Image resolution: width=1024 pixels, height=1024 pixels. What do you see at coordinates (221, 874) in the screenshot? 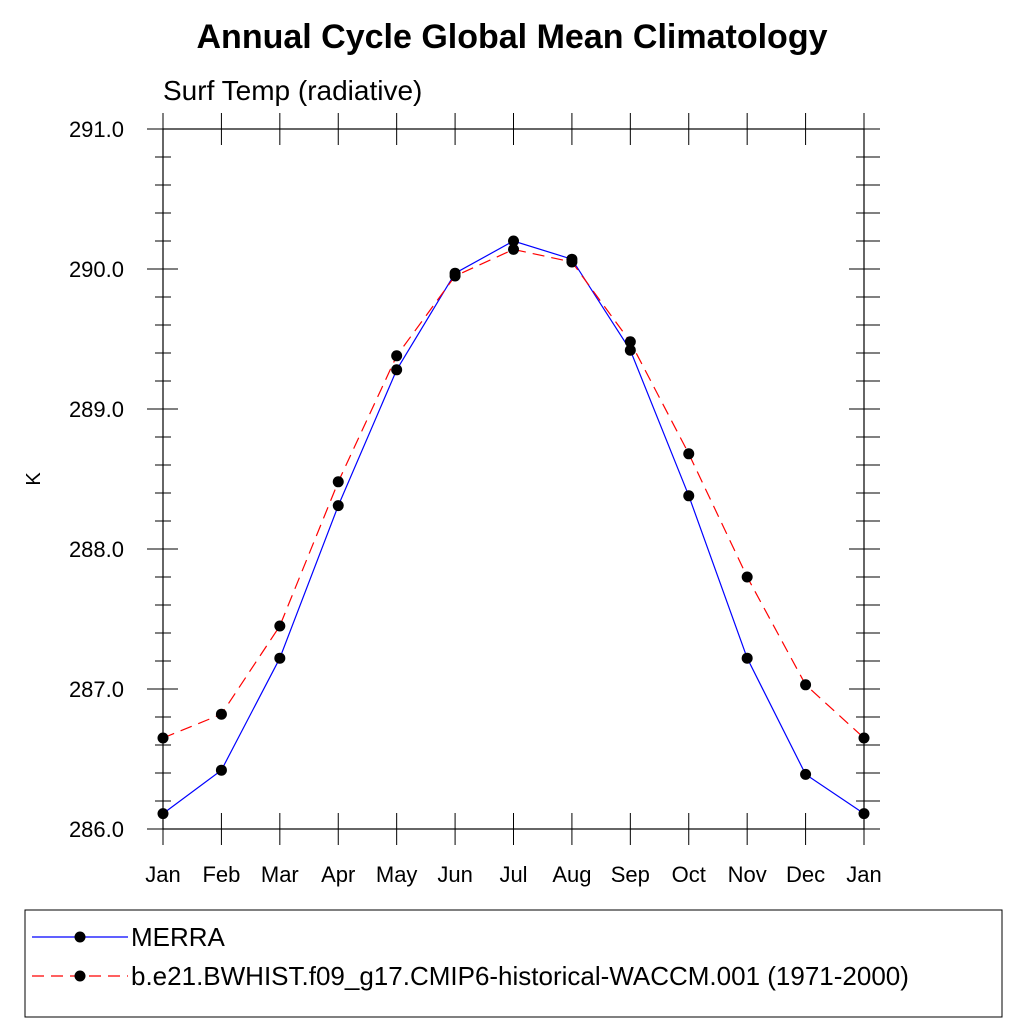
I see `x-tick-label: Feb` at bounding box center [221, 874].